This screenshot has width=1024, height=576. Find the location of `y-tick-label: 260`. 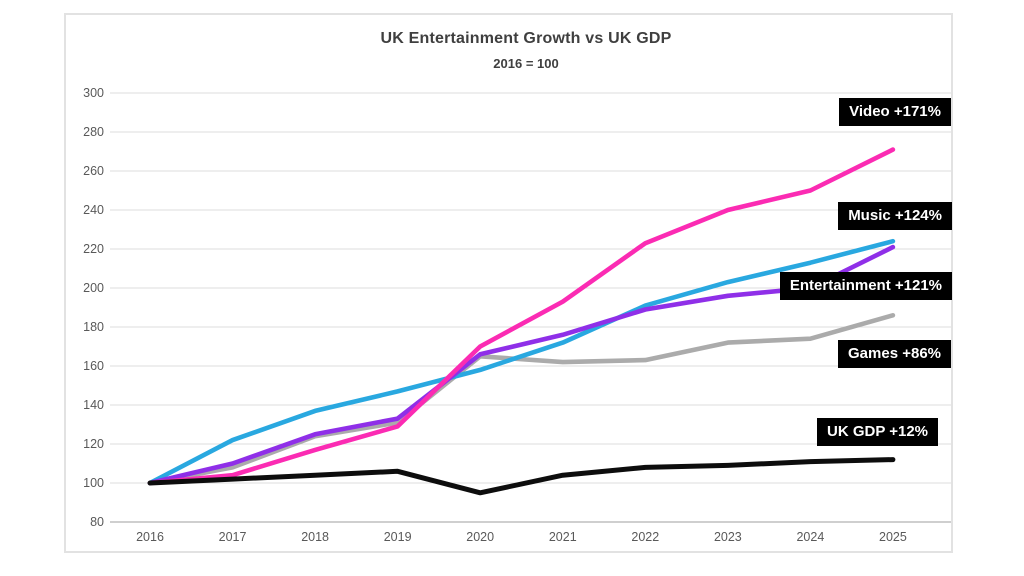

y-tick-label: 260 is located at coordinates (93, 171).